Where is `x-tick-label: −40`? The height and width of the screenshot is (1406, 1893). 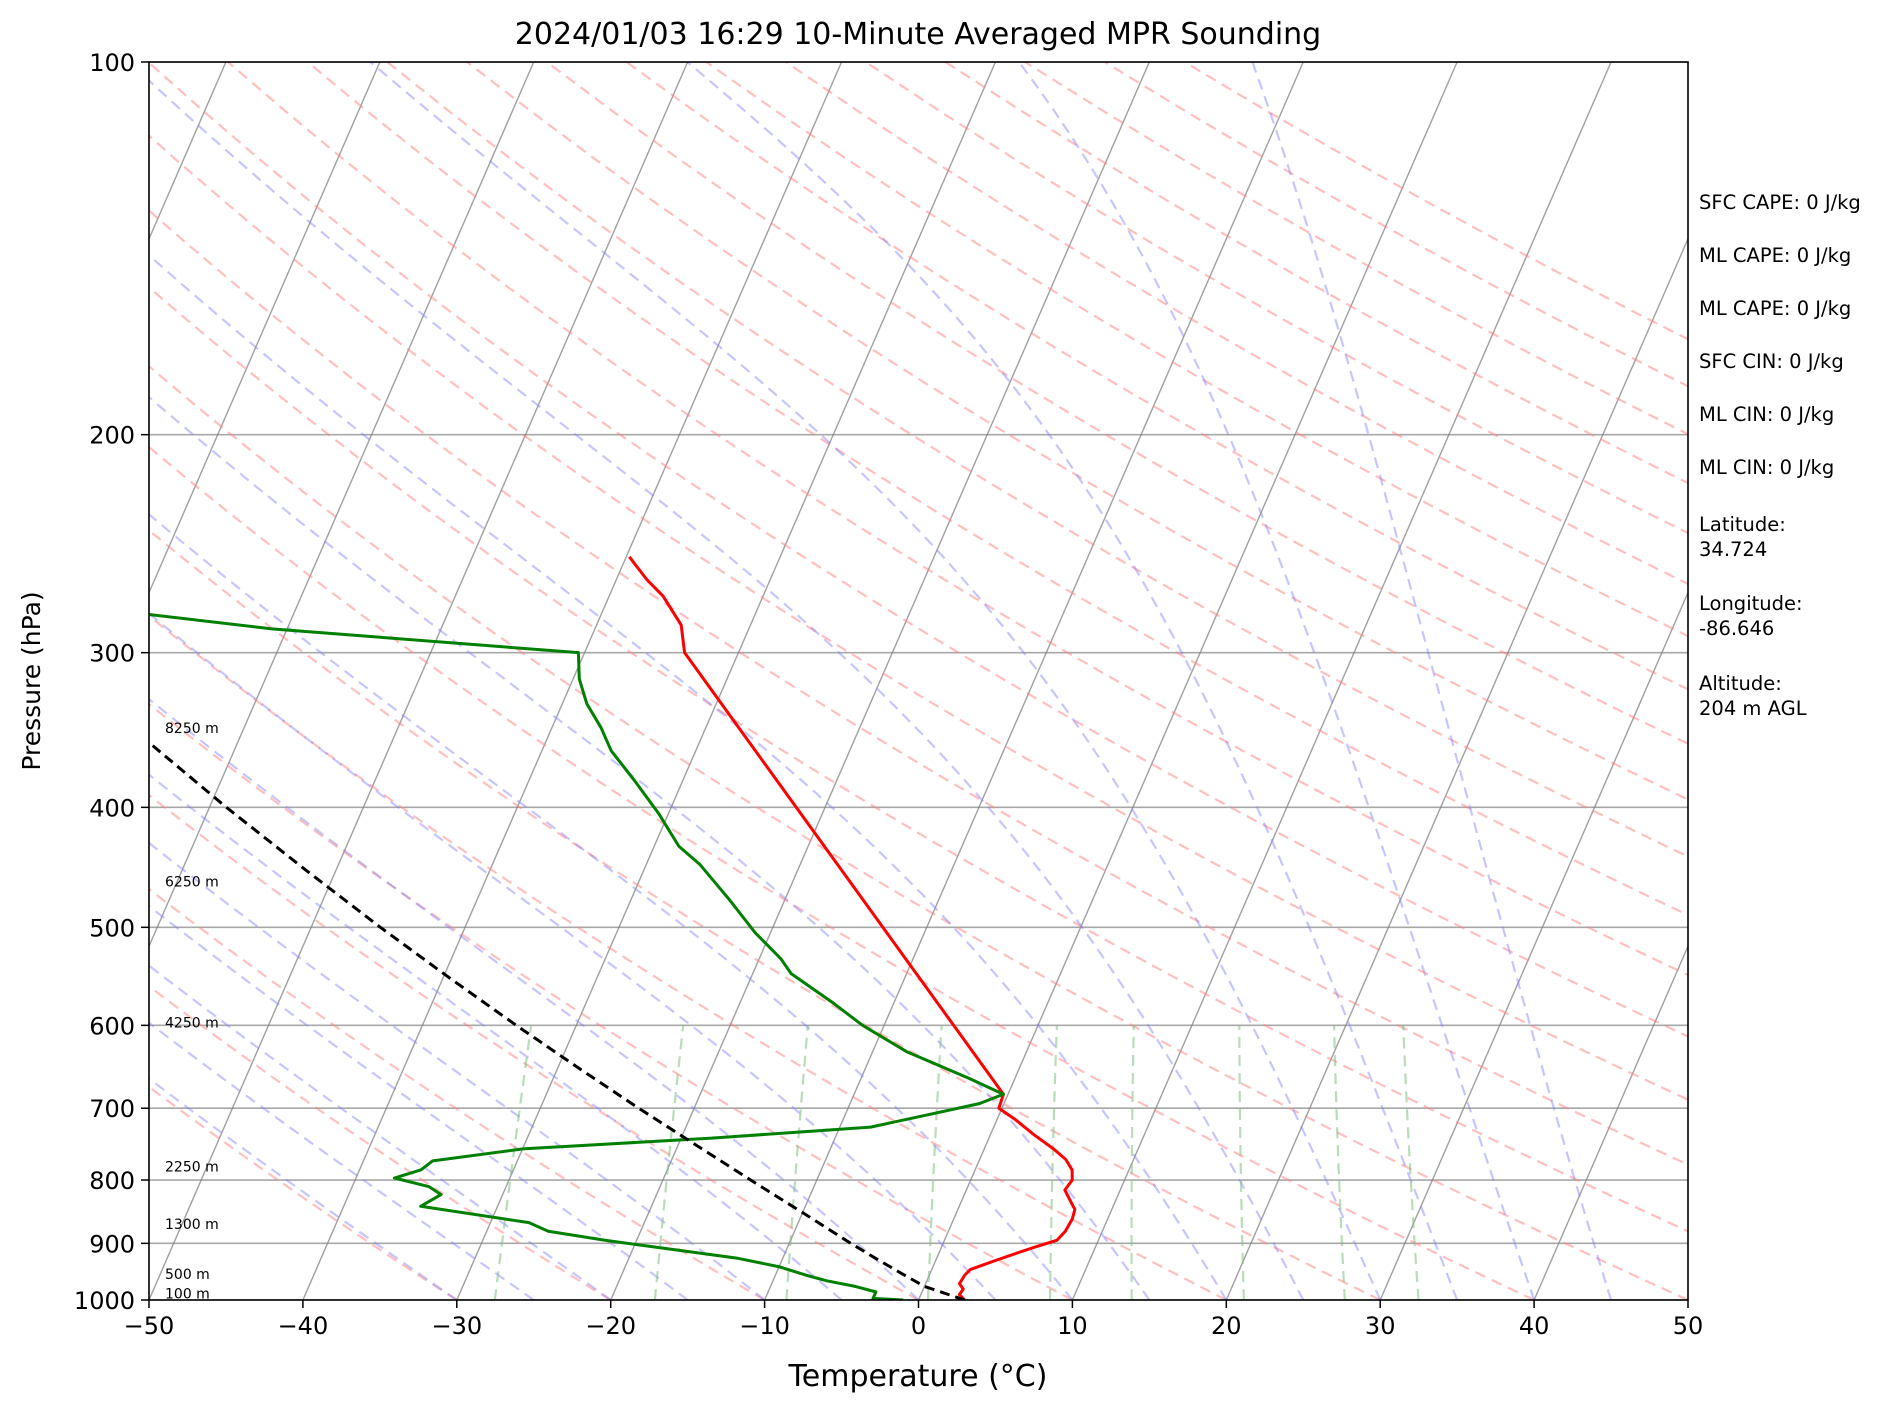
x-tick-label: −40 is located at coordinates (303, 1326).